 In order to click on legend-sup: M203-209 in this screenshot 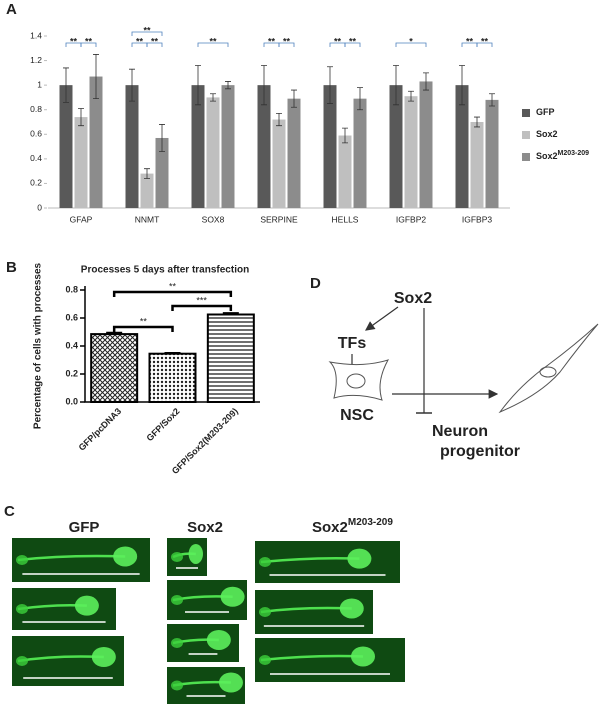, I will do `click(574, 153)`.